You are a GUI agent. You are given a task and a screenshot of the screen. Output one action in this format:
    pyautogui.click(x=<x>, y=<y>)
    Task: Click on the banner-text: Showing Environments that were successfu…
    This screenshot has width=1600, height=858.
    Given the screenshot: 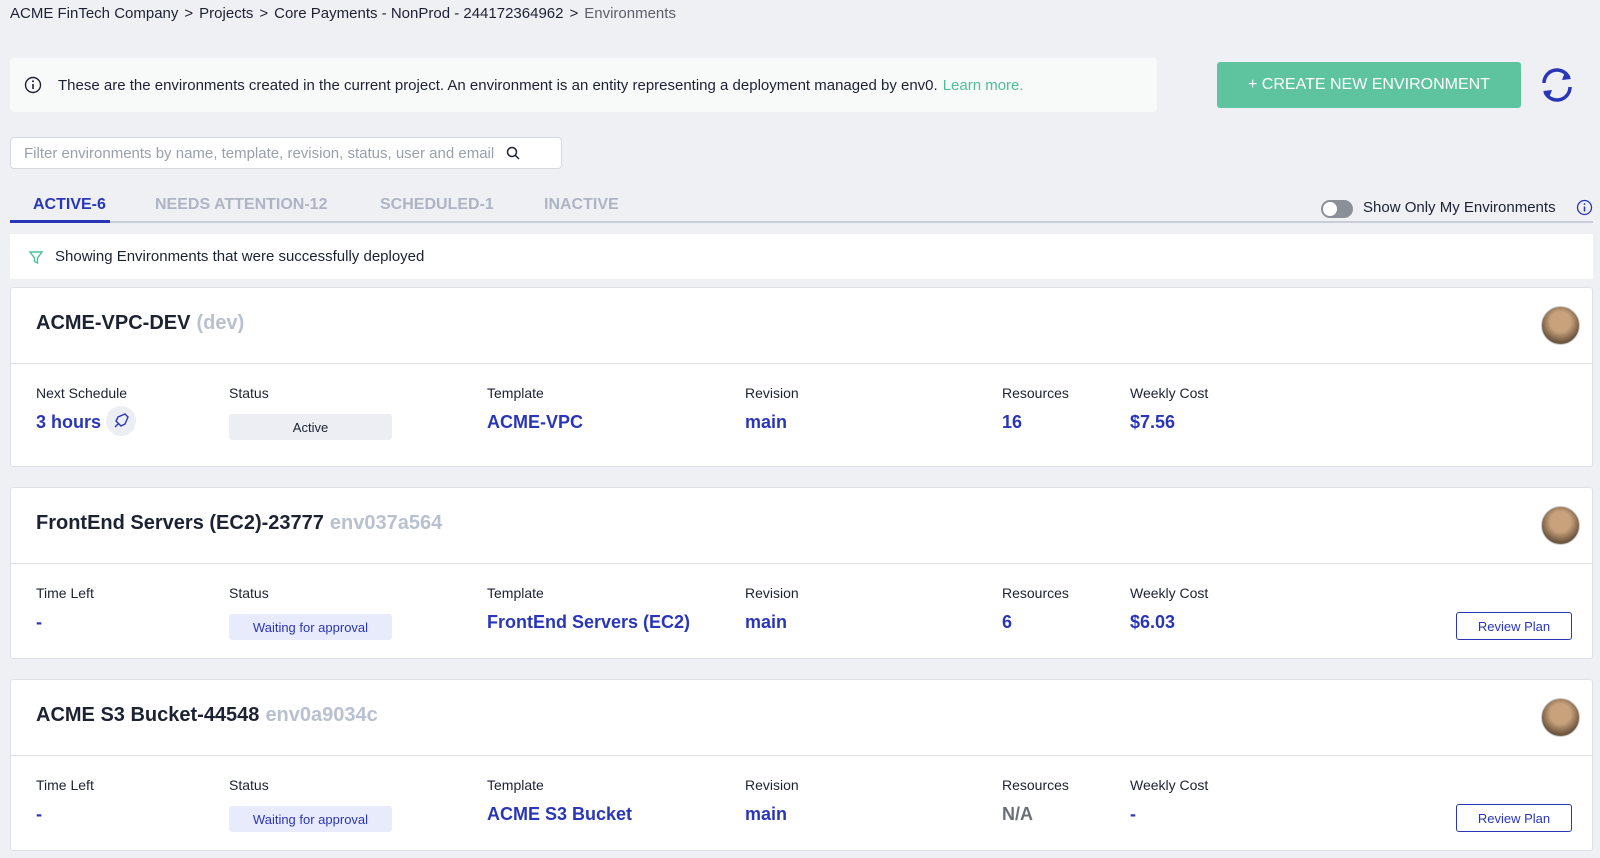 What is the action you would take?
    pyautogui.click(x=240, y=256)
    